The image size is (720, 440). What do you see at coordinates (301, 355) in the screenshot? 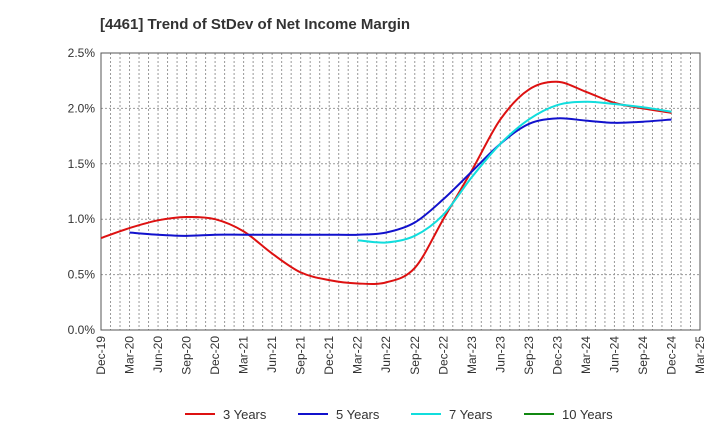
I see `x-tick-label: Sep-21` at bounding box center [301, 355].